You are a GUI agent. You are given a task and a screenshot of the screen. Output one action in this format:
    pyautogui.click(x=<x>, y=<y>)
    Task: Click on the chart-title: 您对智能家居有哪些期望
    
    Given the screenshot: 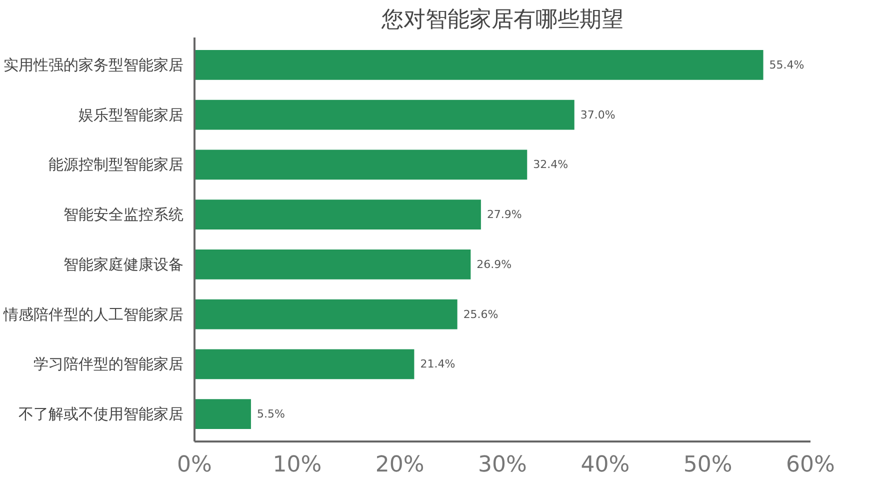 What is the action you would take?
    pyautogui.click(x=502, y=20)
    